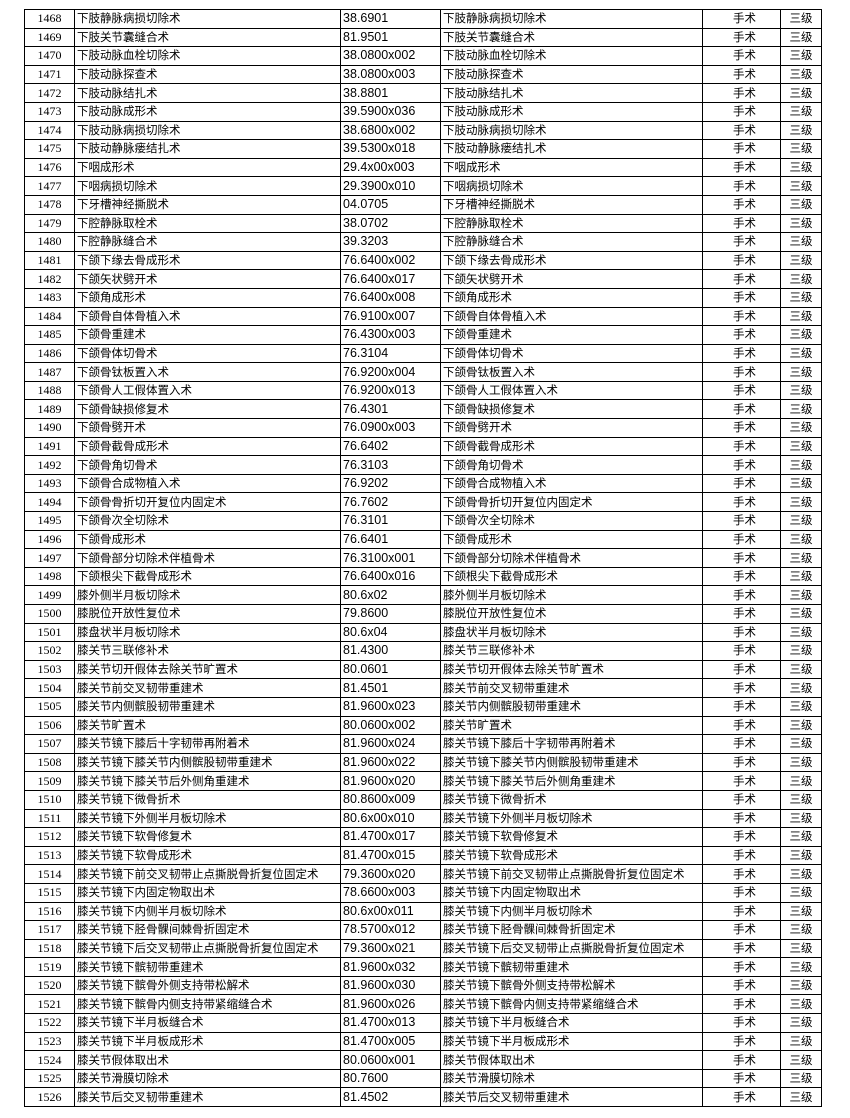 The height and width of the screenshot is (1118, 850). Describe the element at coordinates (390, 725) in the screenshot. I see `procedure-code-cell: 80.0600x002` at that location.